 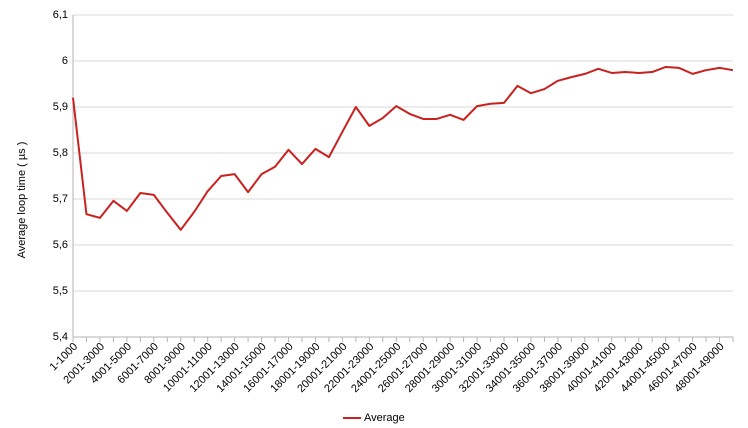 I want to click on y-tick-label: 5,8, so click(x=60, y=153).